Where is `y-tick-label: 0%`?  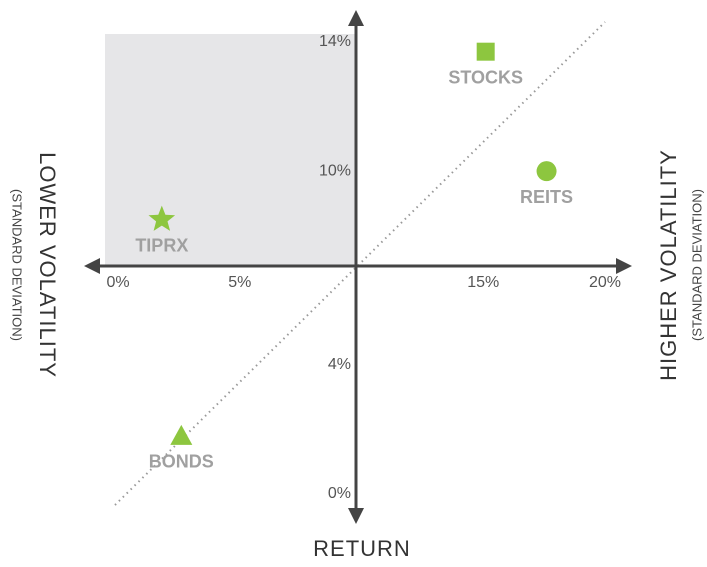
y-tick-label: 0% is located at coordinates (339, 493).